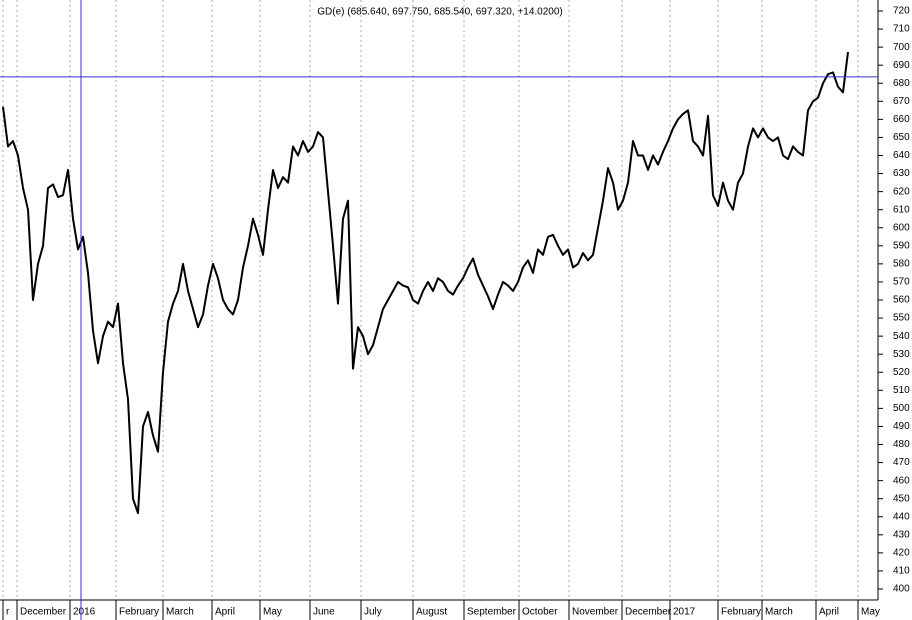  What do you see at coordinates (684, 612) in the screenshot?
I see `x-tick-label: 2017` at bounding box center [684, 612].